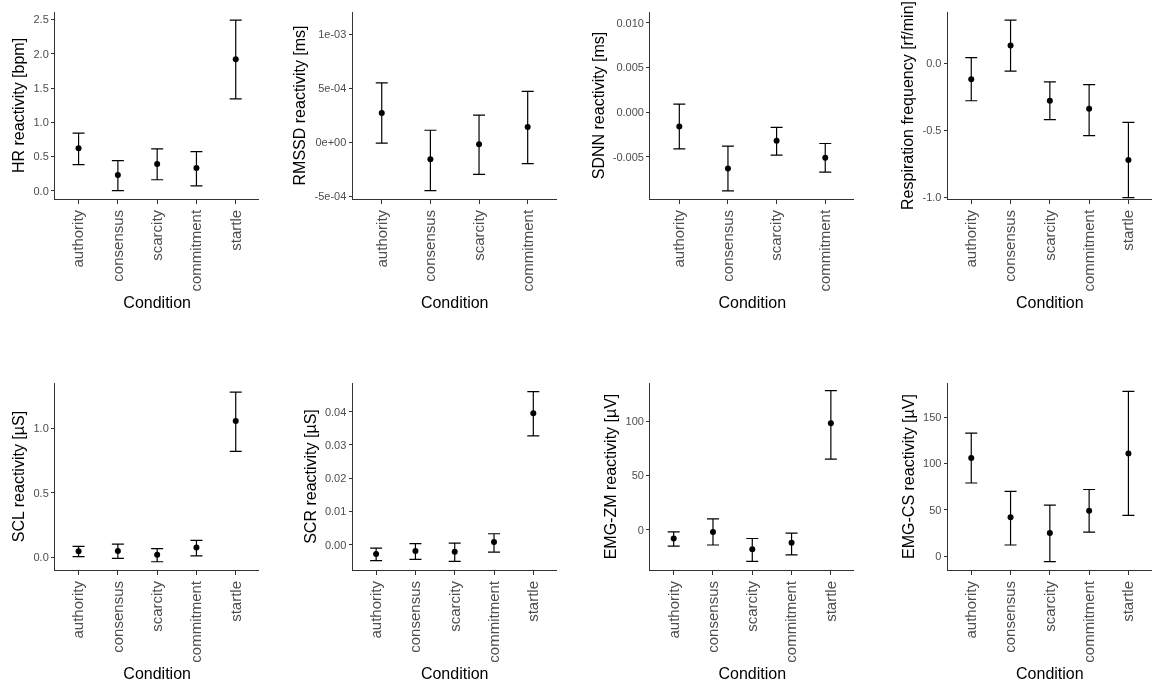  I want to click on y-axis-title: EMG-CS reactivity [µV], so click(909, 476).